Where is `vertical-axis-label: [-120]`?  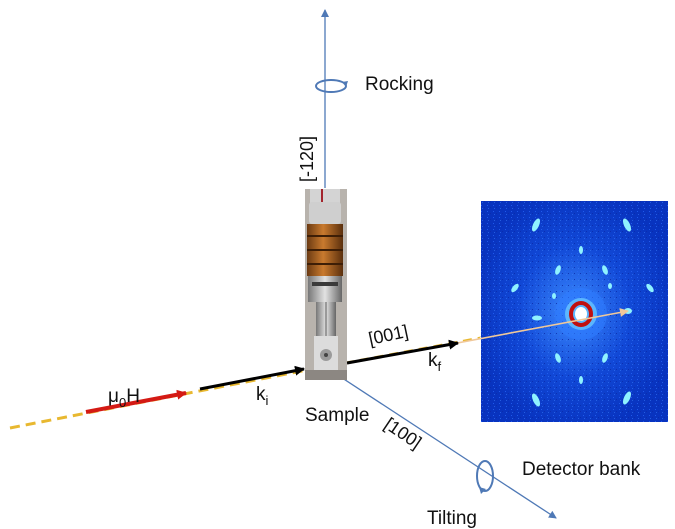 vertical-axis-label: [-120] is located at coordinates (307, 159).